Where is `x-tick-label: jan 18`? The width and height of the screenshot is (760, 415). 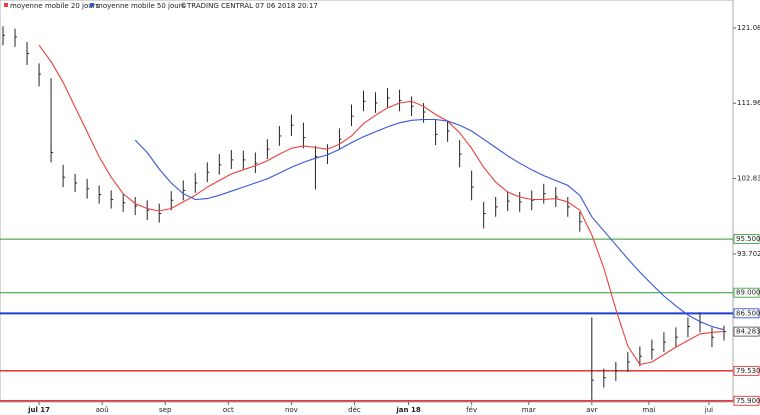
x-tick-label: jan 18 is located at coordinates (407, 410).